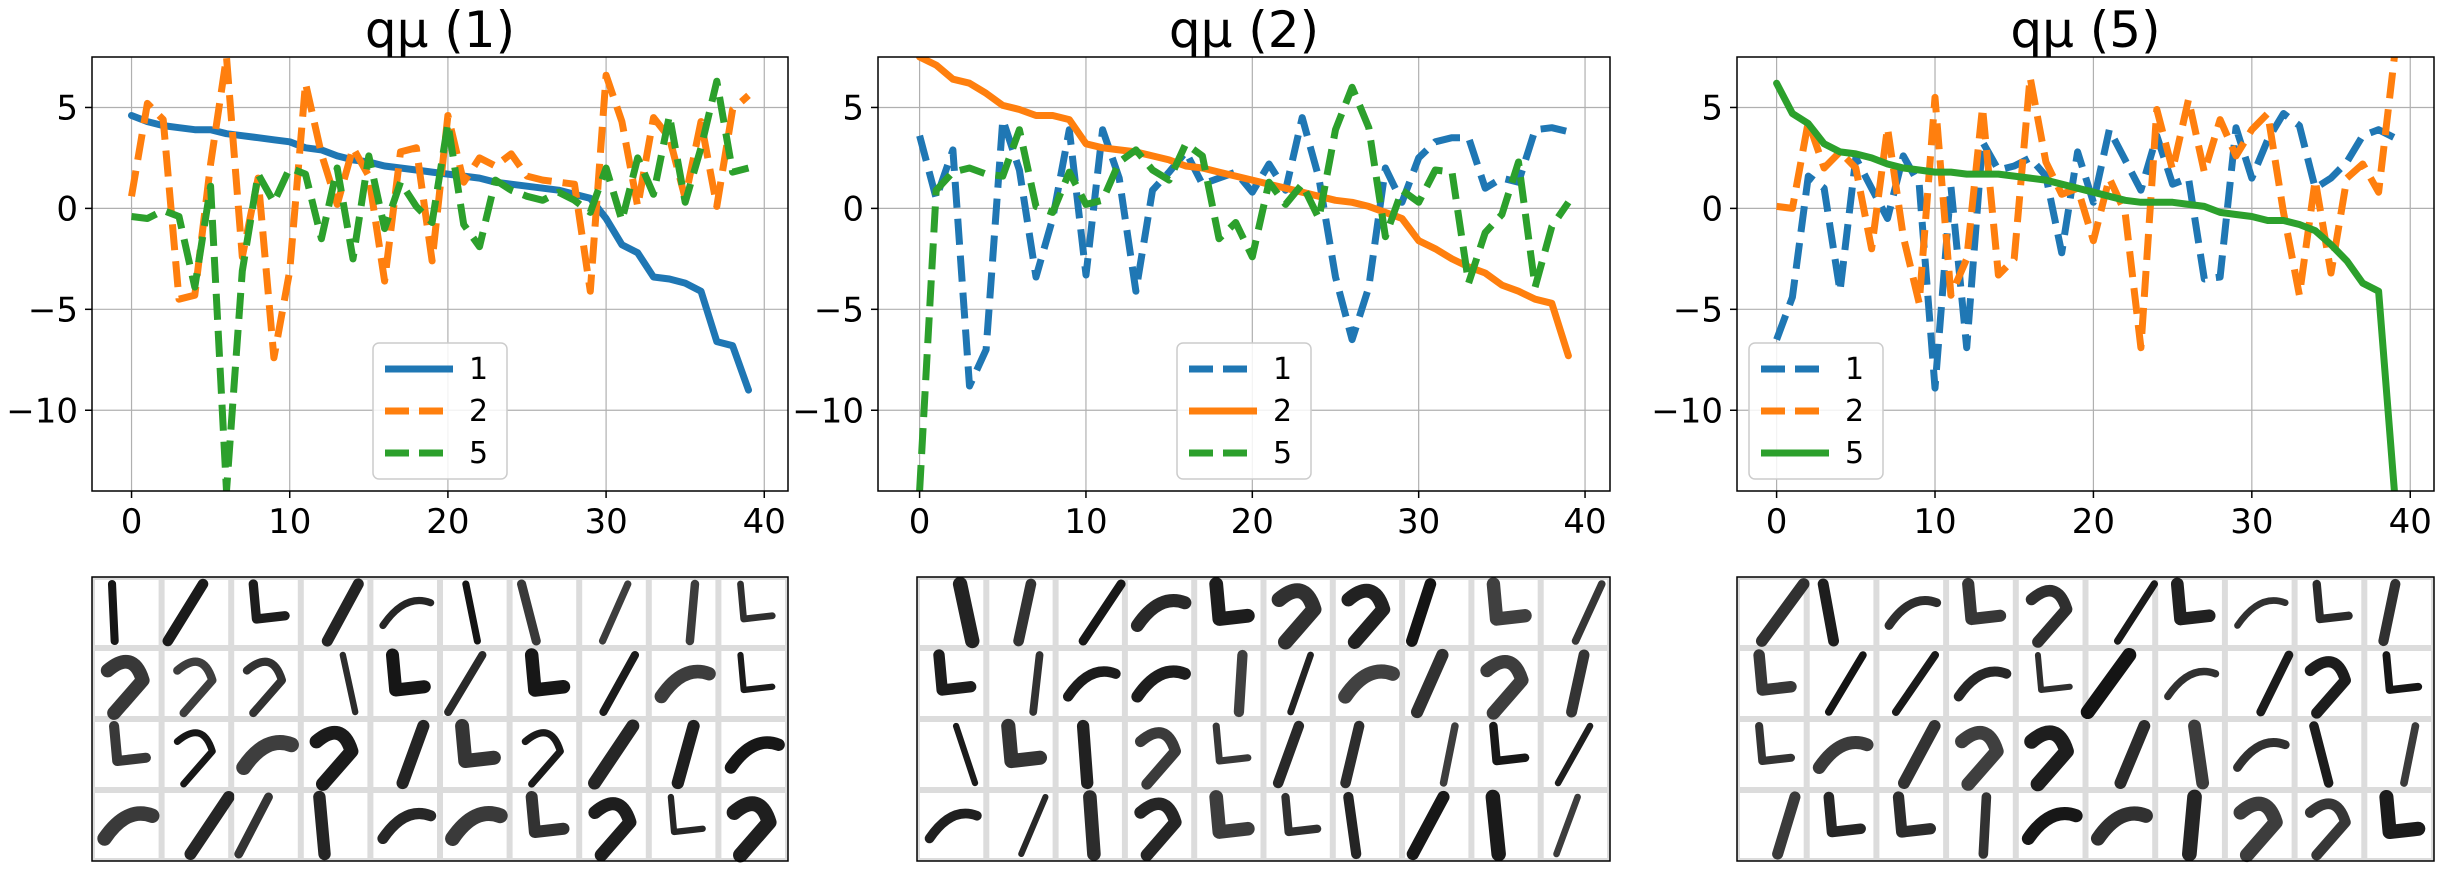 Image resolution: width=2444 pixels, height=873 pixels. What do you see at coordinates (1282, 453) in the screenshot?
I see `legend-label-5: 5` at bounding box center [1282, 453].